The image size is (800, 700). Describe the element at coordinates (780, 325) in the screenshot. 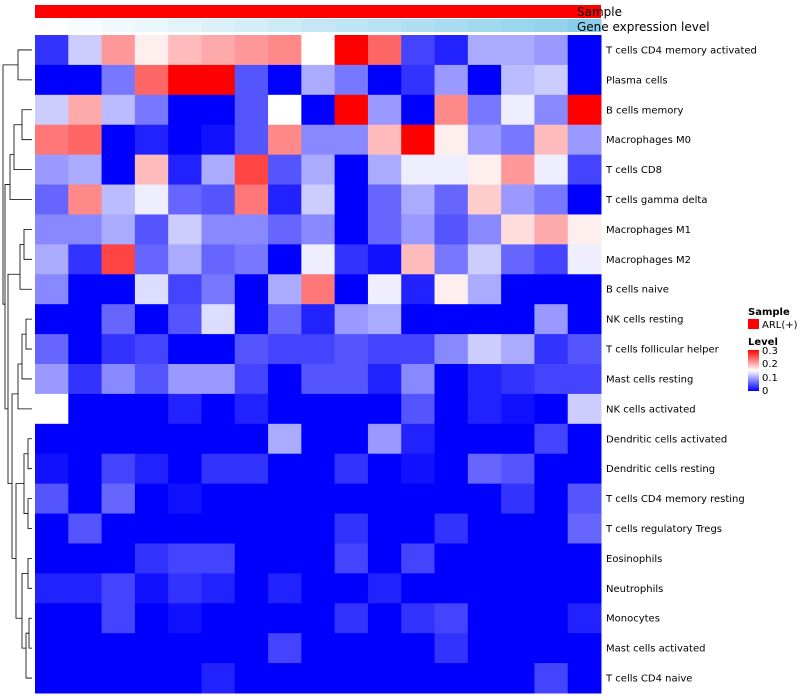

I see `legend-sample-entry: ARL(+)` at that location.